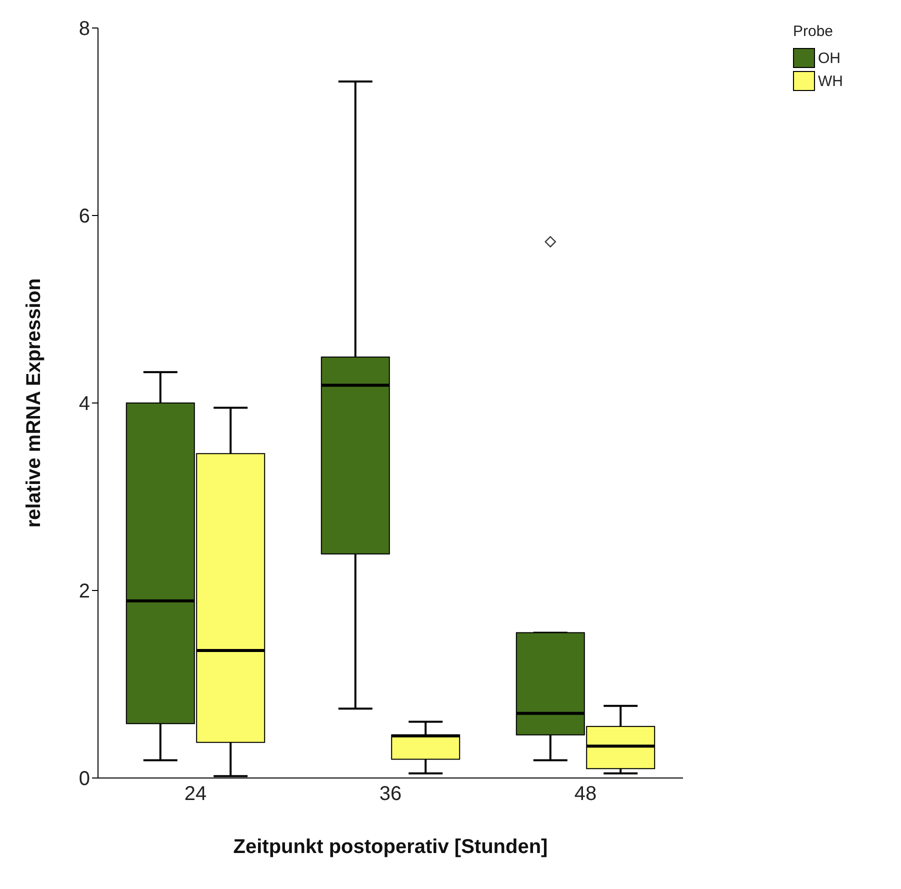 Image resolution: width=901 pixels, height=889 pixels. What do you see at coordinates (34, 403) in the screenshot?
I see `y-axis-title: relative mRNA Expression` at bounding box center [34, 403].